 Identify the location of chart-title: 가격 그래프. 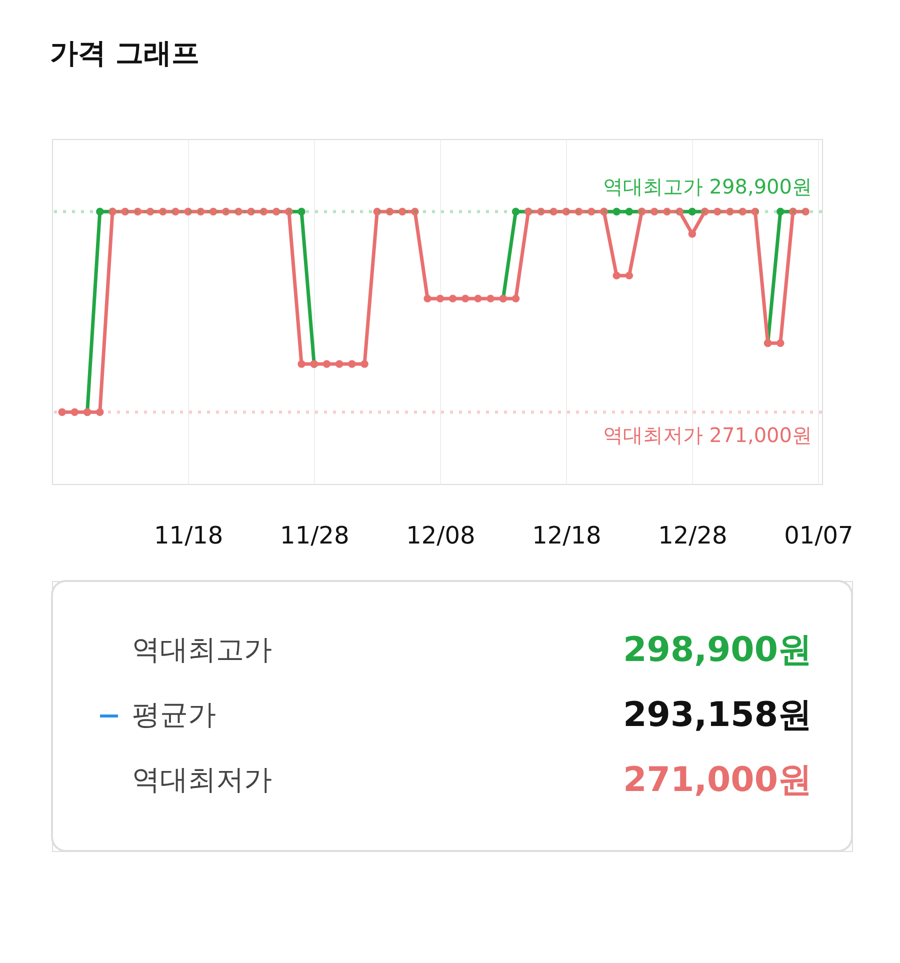
(125, 53).